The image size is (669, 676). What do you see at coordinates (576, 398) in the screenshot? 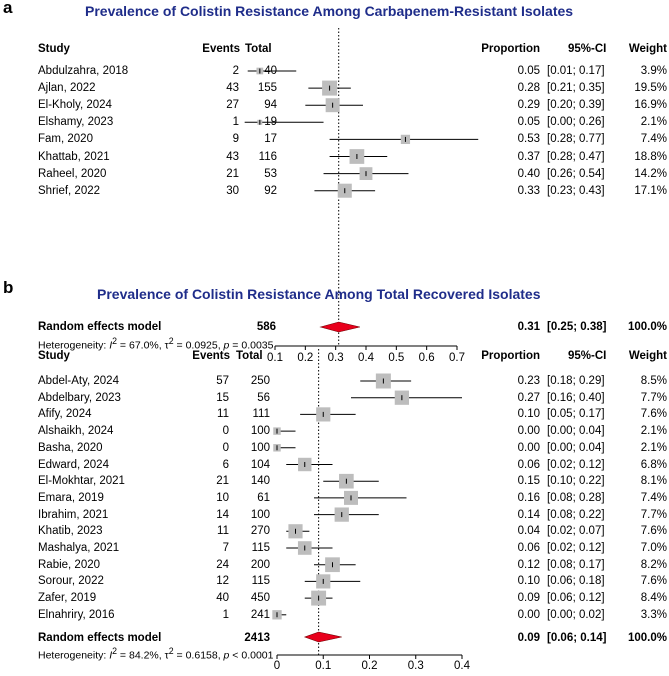
I see `ci-value-b: [0.16; 0.40]` at bounding box center [576, 398].